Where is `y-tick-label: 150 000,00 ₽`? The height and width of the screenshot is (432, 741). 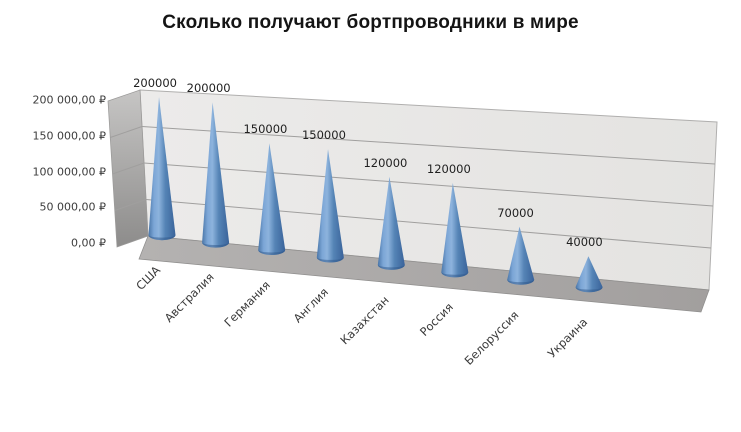
y-tick-label: 150 000,00 ₽ is located at coordinates (69, 136).